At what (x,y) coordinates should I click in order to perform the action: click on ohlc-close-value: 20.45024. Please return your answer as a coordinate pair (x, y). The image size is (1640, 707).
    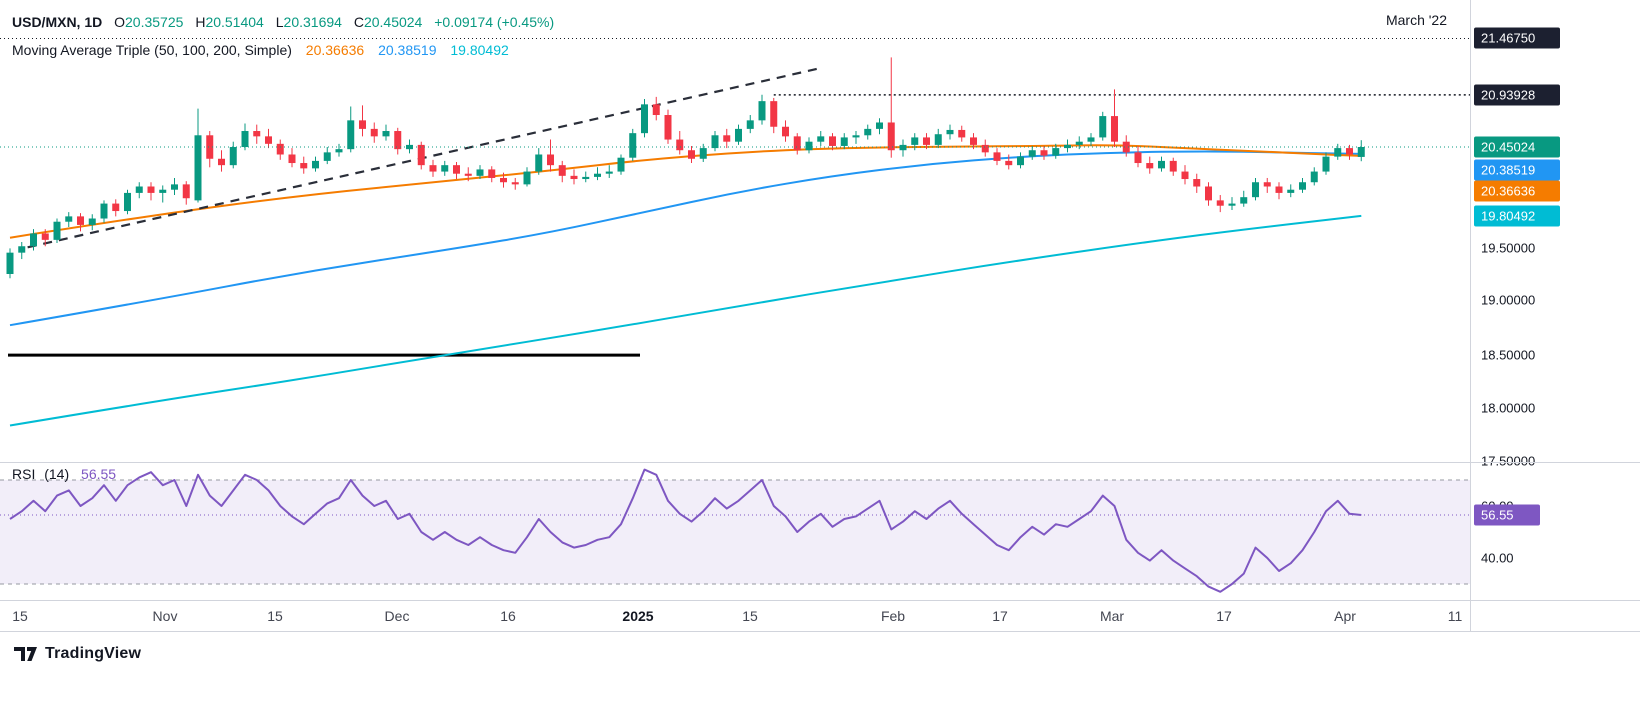
    Looking at the image, I should click on (393, 22).